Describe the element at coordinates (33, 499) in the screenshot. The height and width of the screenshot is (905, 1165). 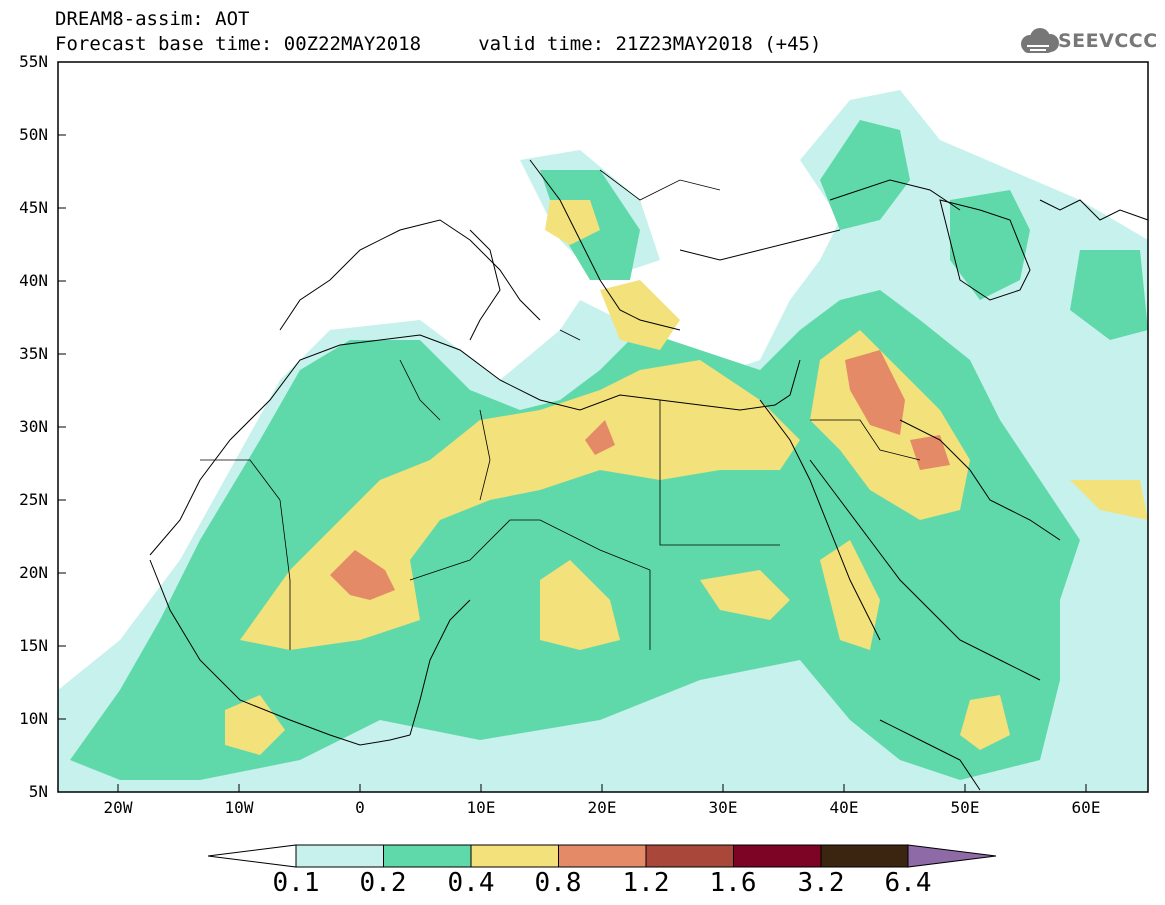
I see `lat-label-25n: 25N` at that location.